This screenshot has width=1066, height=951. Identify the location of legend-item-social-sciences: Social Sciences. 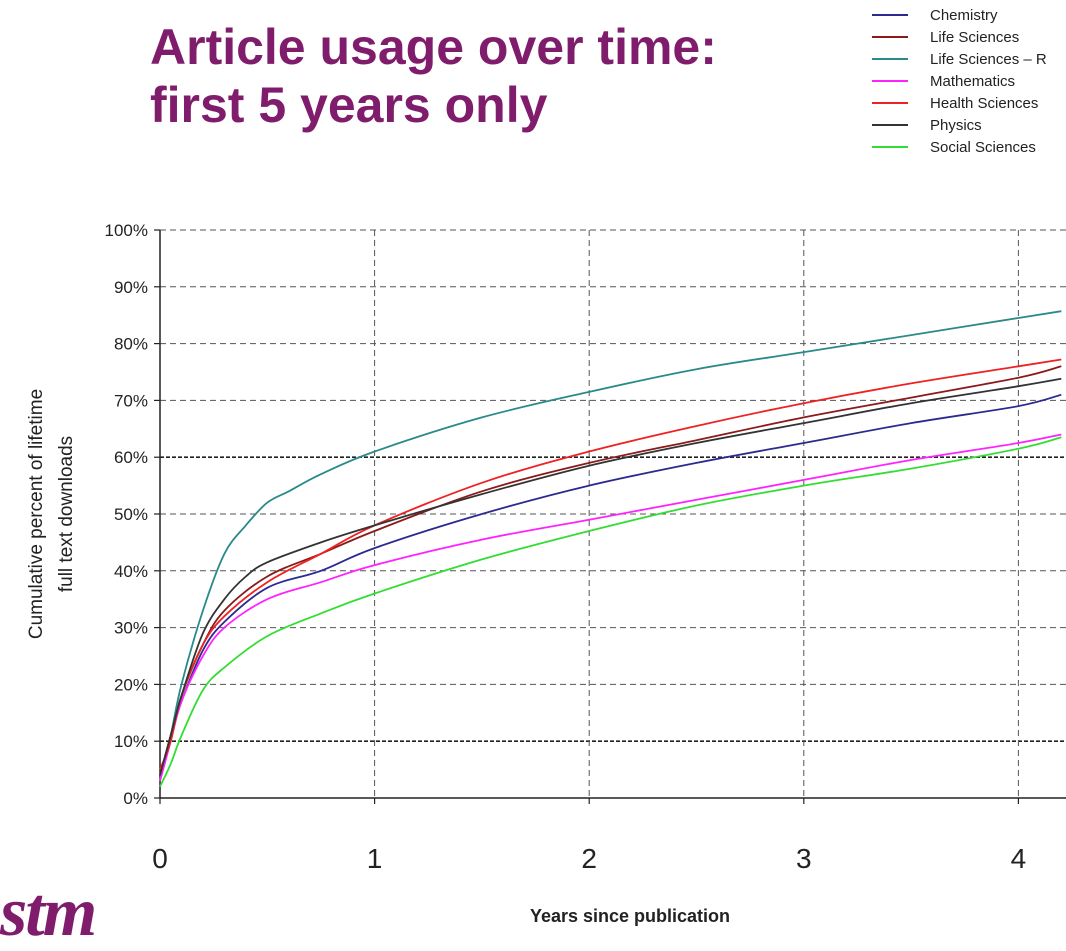
(959, 147).